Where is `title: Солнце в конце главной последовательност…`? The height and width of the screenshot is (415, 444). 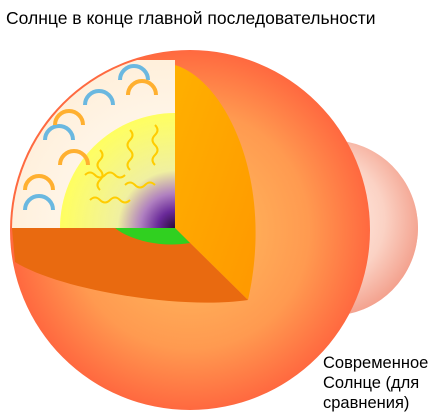 title: Солнце в конце главной последовательност… is located at coordinates (191, 18).